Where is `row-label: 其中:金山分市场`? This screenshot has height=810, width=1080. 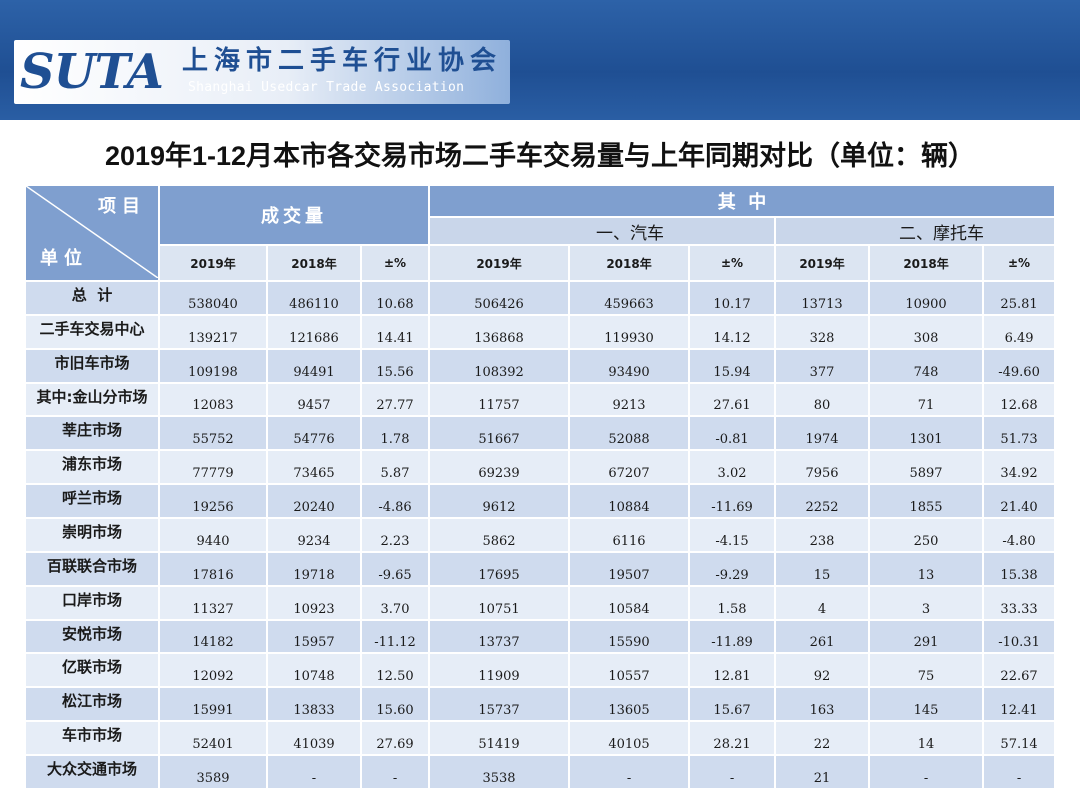
row-label: 其中:金山分市场 is located at coordinates (92, 399).